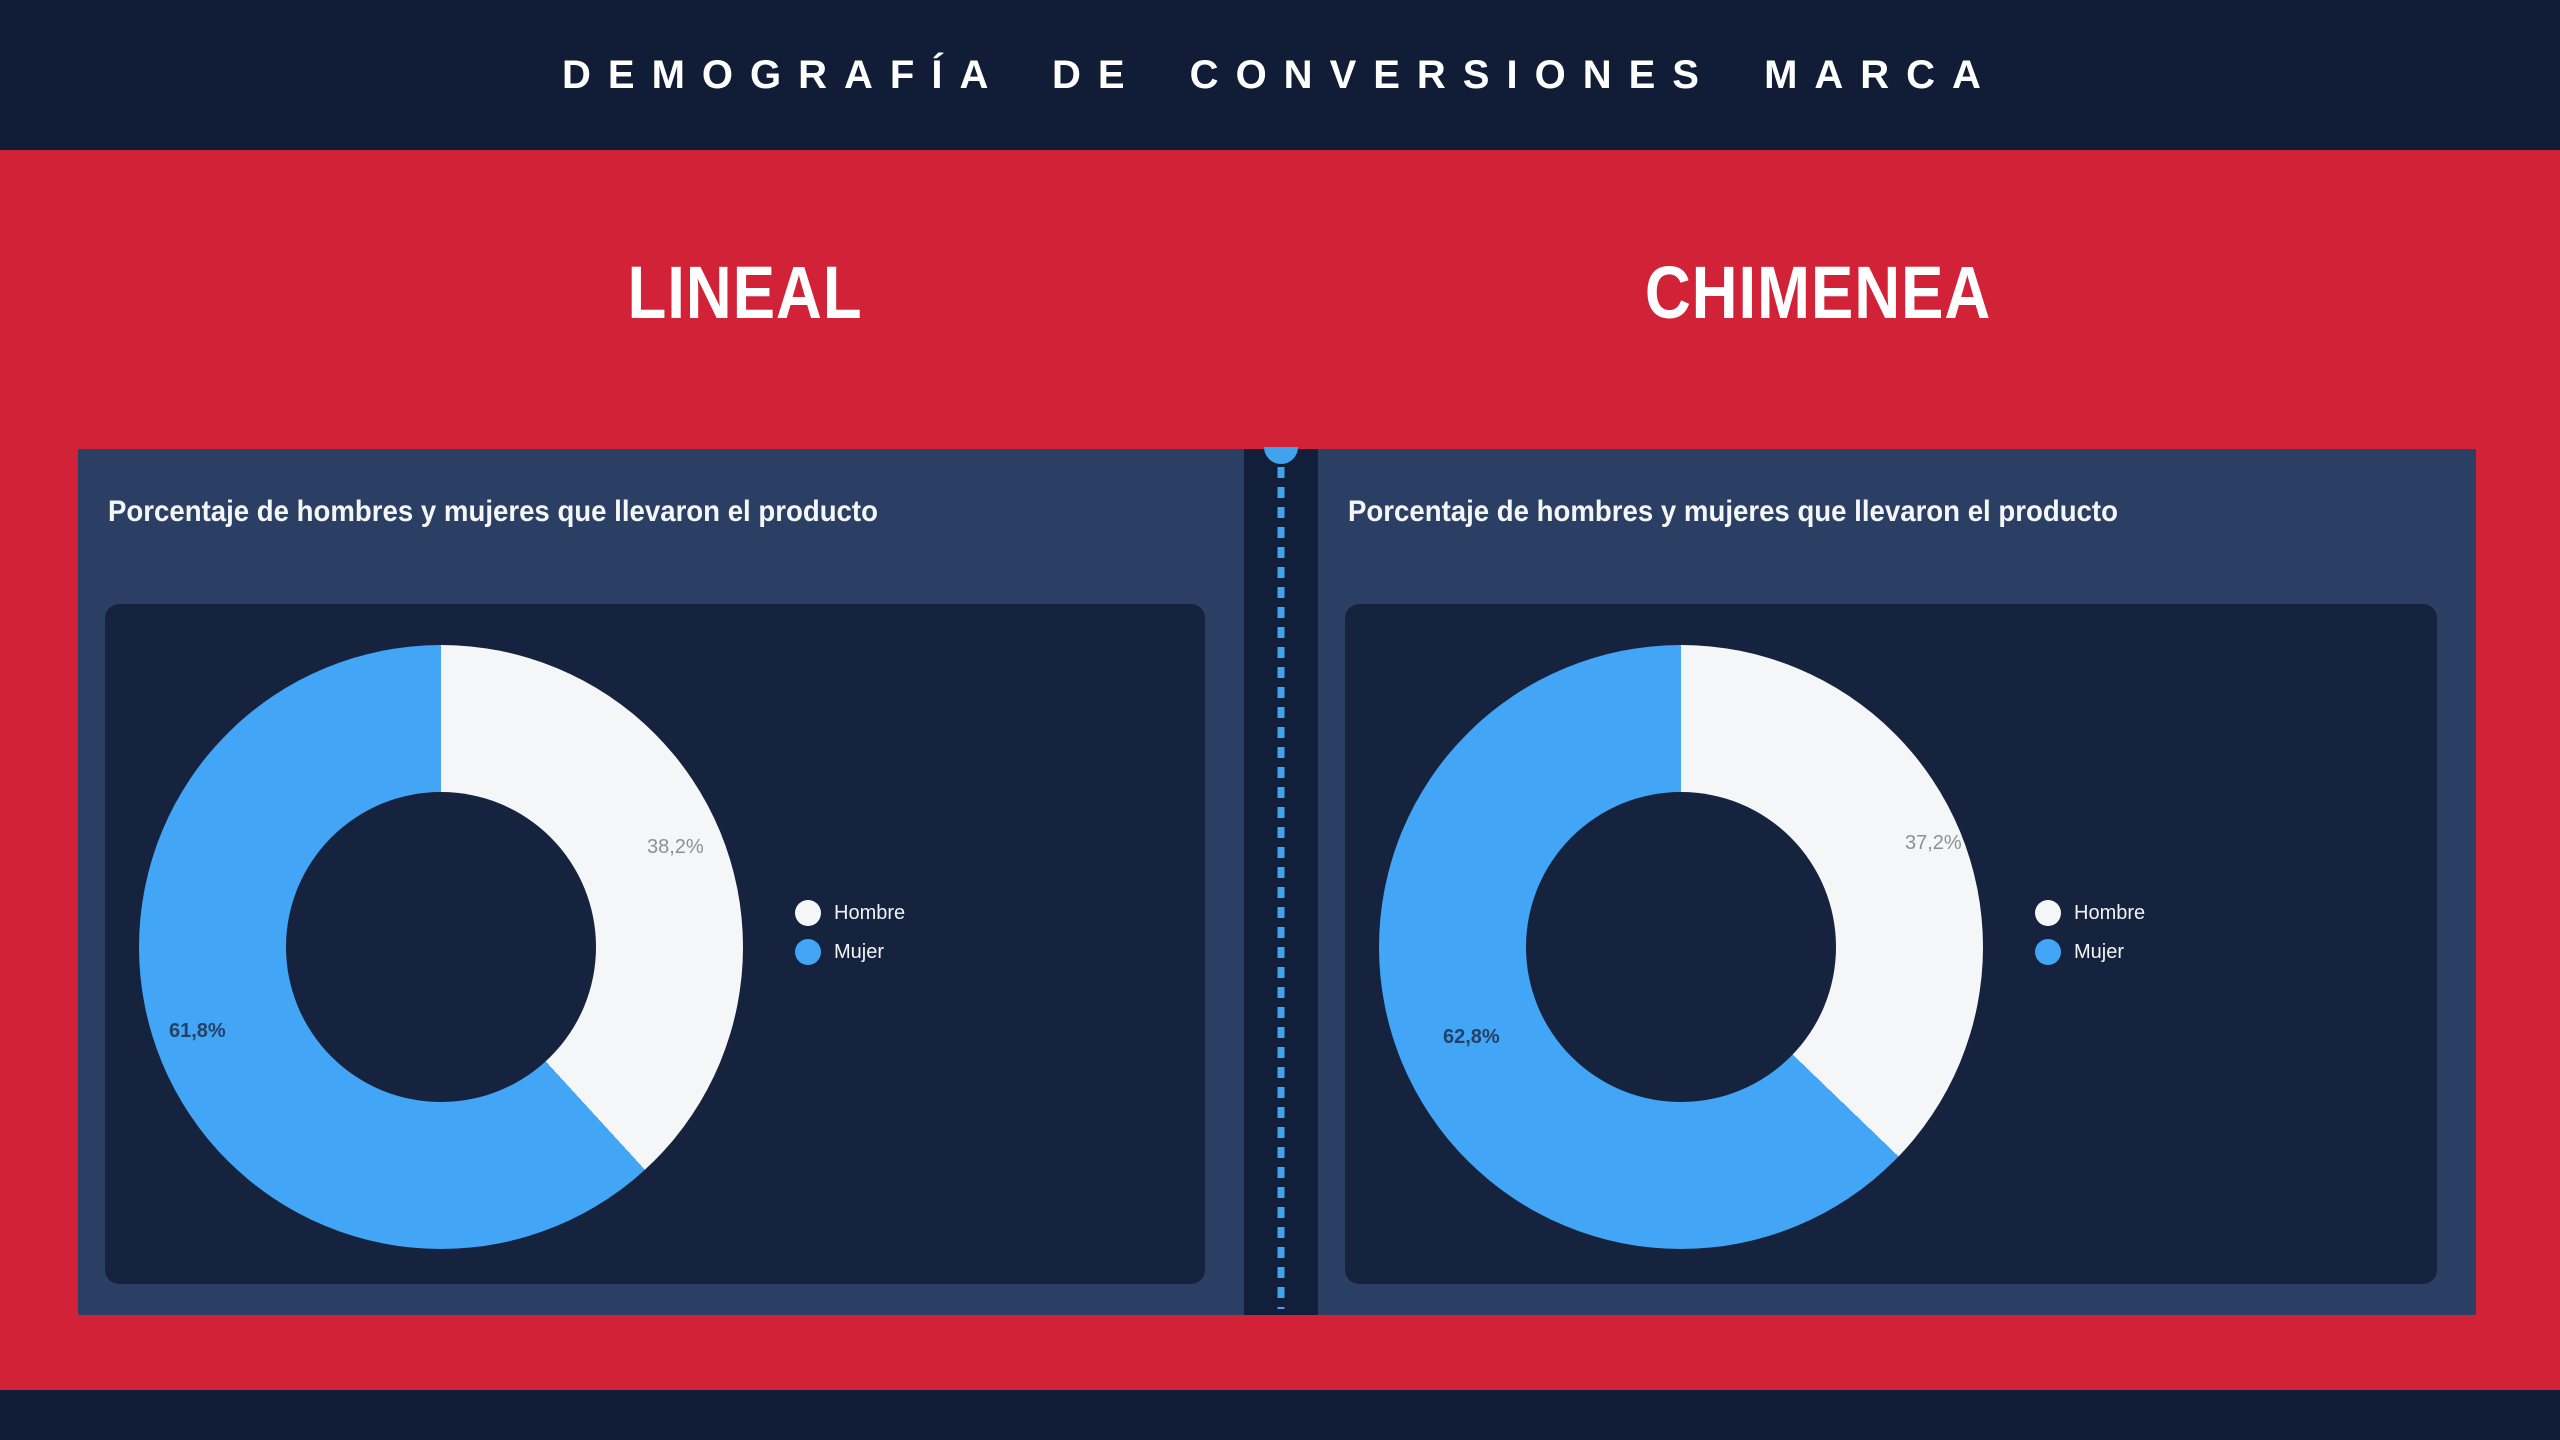  I want to click on slice-label-mujer: 62,8%, so click(1471, 1037).